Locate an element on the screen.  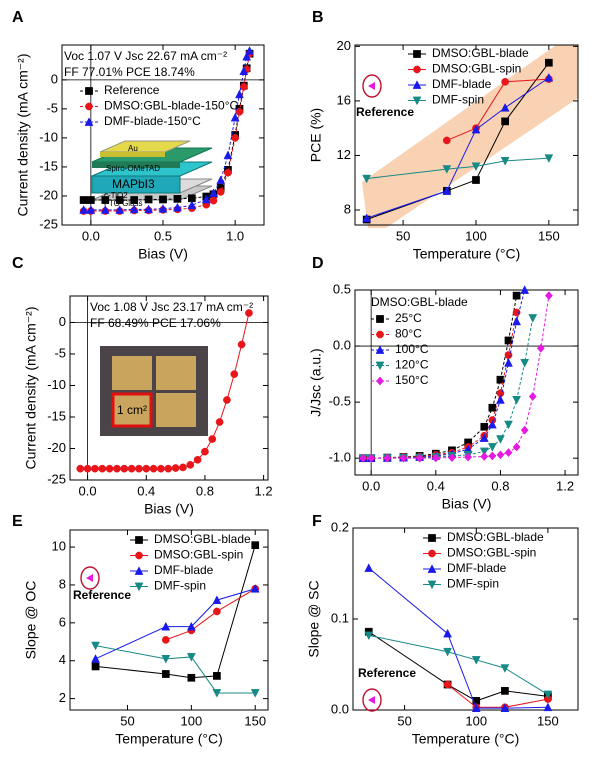
panel-label: E is located at coordinates (17, 521).